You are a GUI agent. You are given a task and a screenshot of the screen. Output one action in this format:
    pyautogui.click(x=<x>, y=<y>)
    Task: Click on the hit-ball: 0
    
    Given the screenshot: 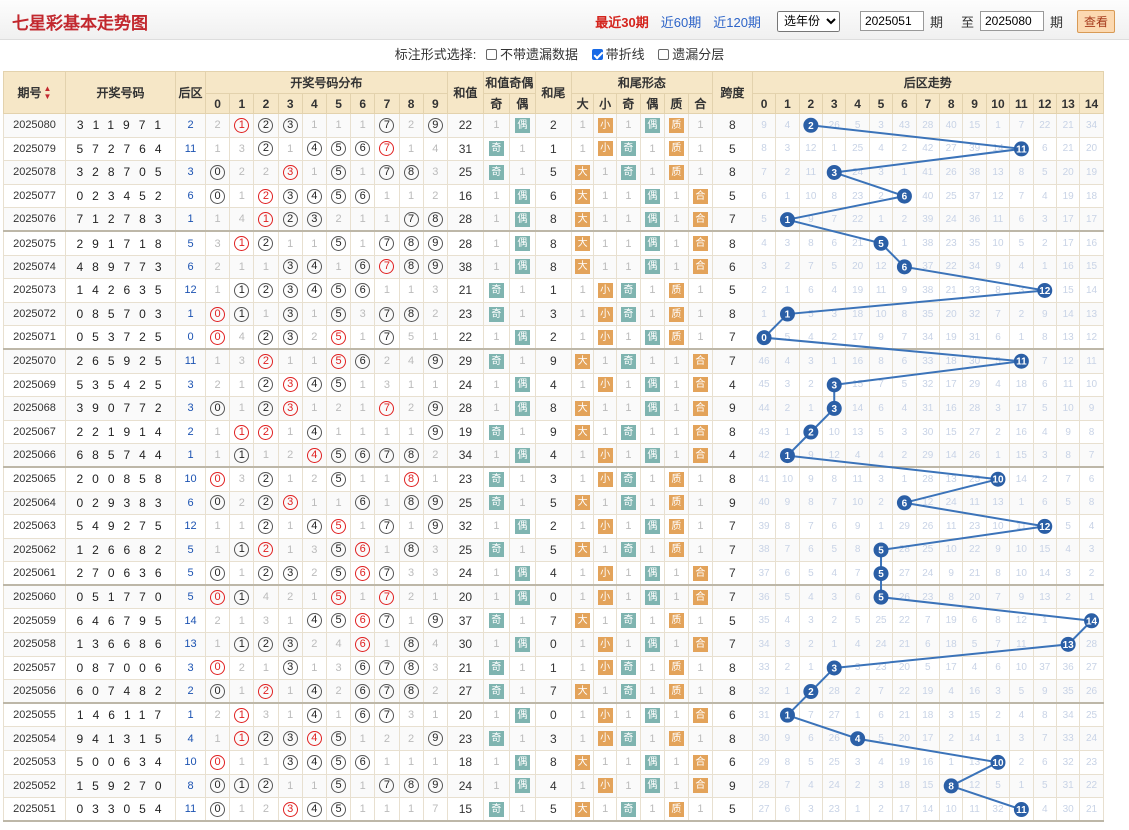 What is the action you would take?
    pyautogui.click(x=218, y=786)
    